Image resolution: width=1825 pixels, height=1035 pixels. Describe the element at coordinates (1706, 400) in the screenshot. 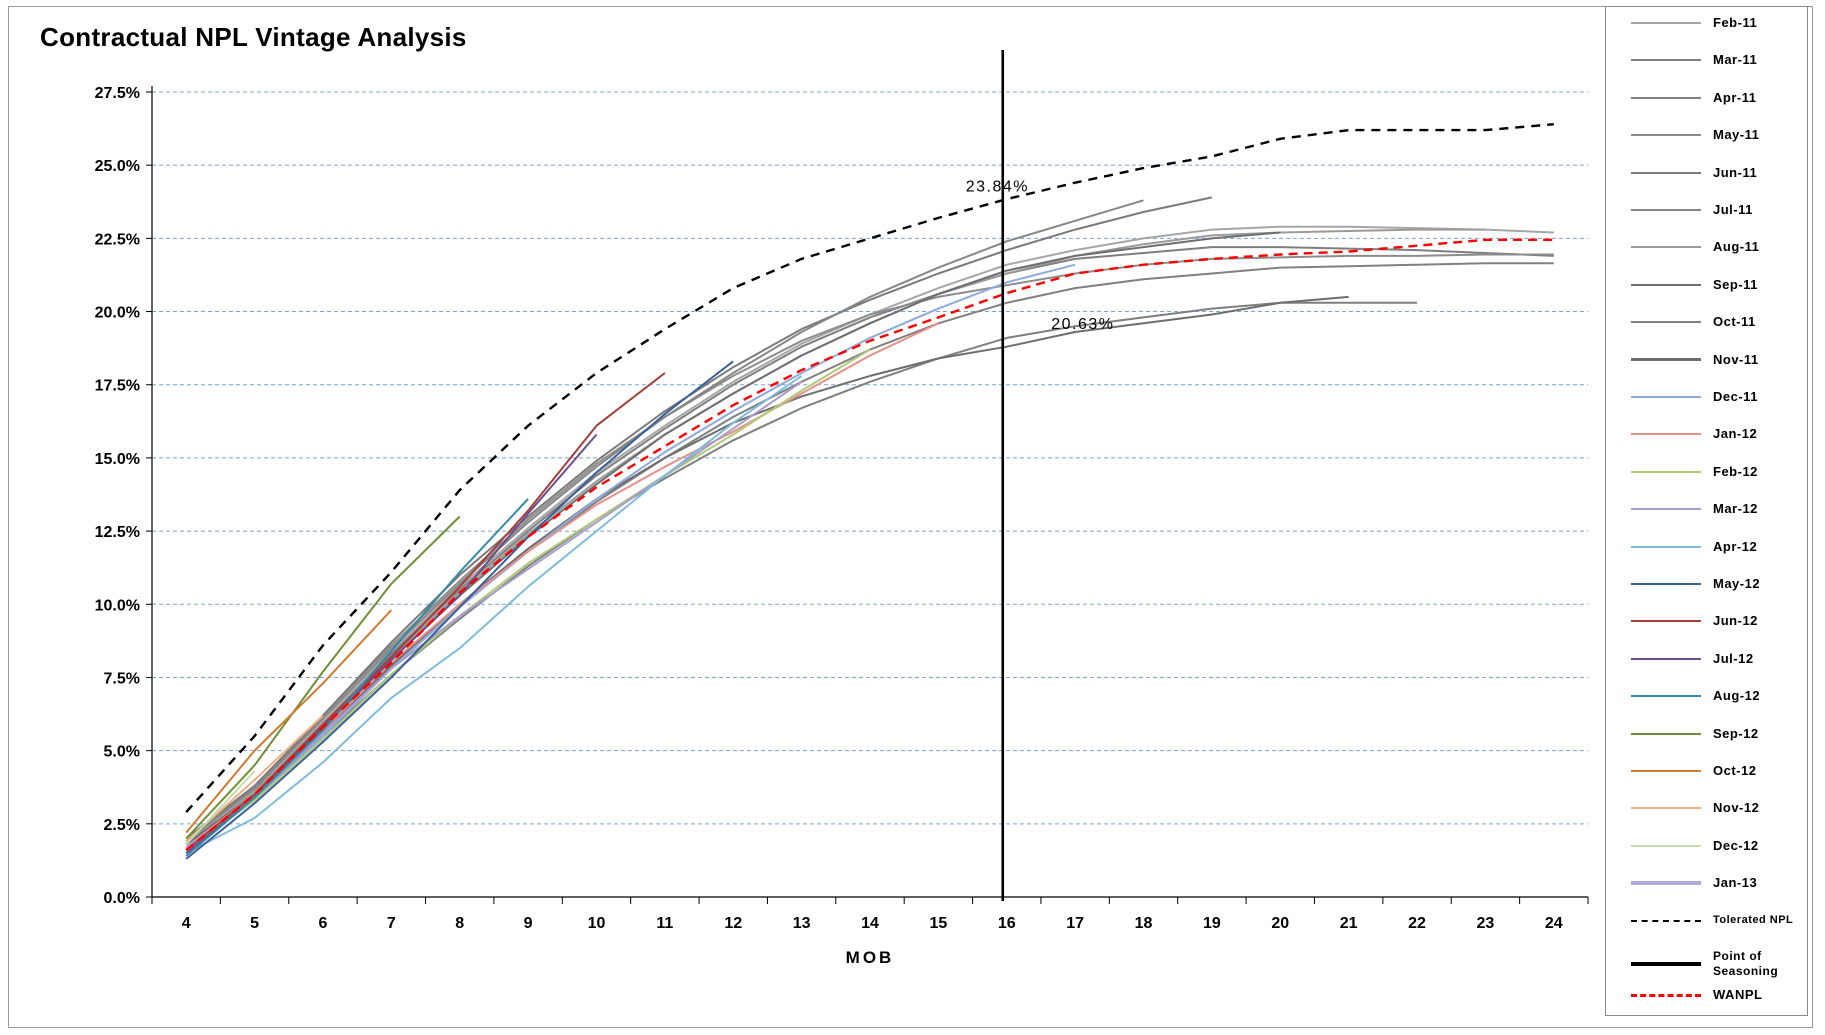

I see `legend-item-dec-11: Dec-11` at that location.